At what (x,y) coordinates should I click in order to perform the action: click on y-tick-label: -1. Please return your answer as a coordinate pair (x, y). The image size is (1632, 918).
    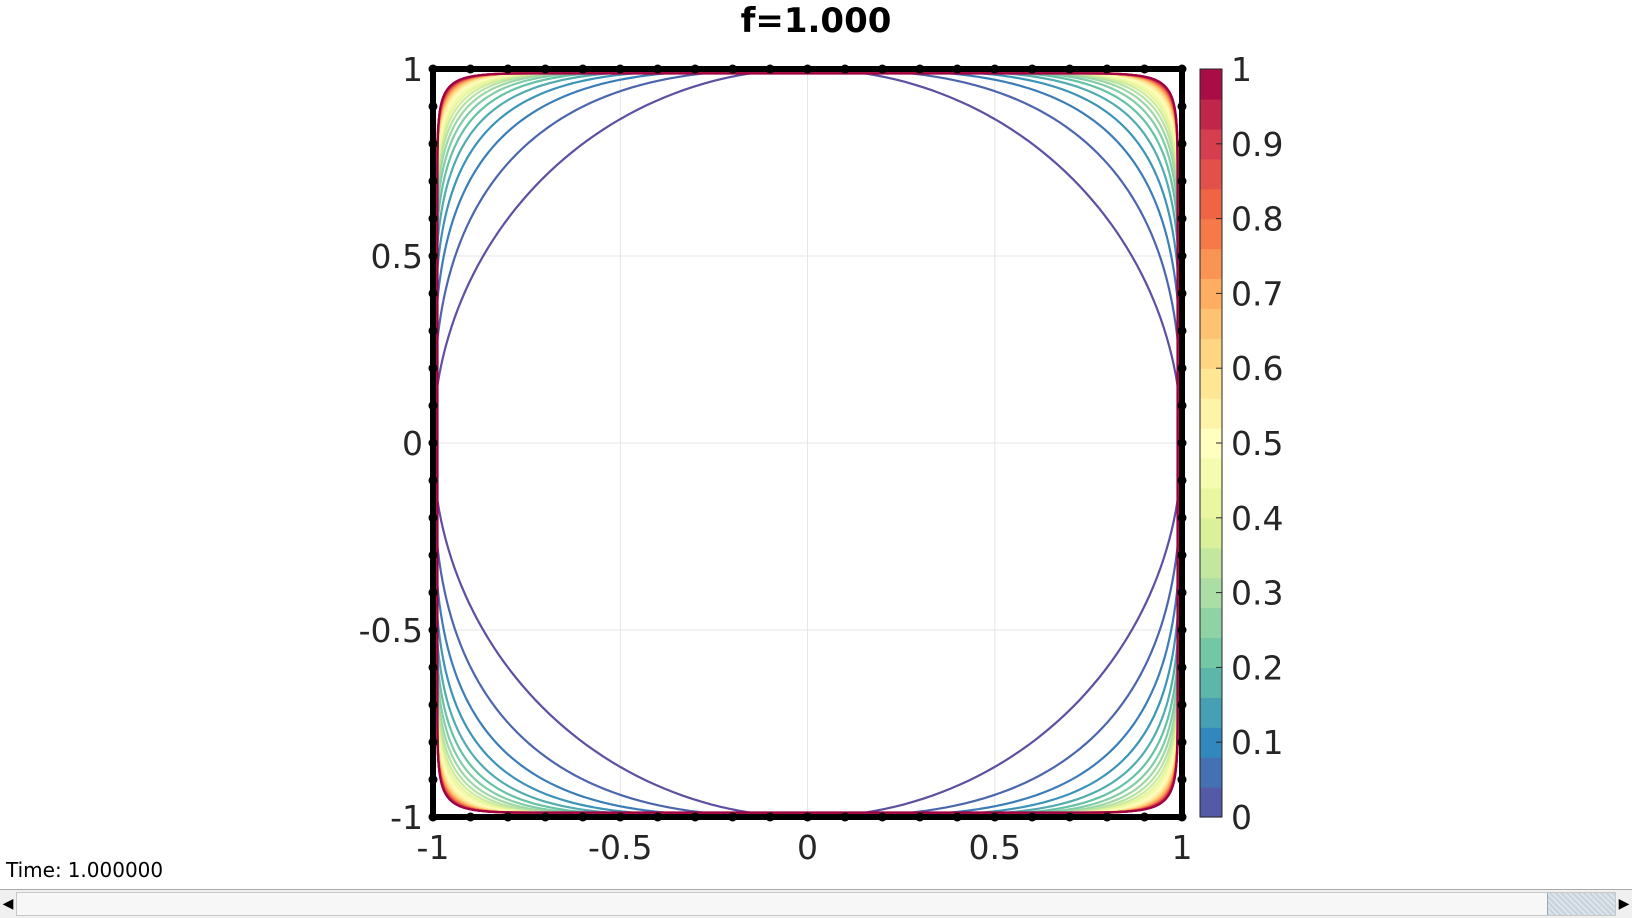
    Looking at the image, I should click on (406, 817).